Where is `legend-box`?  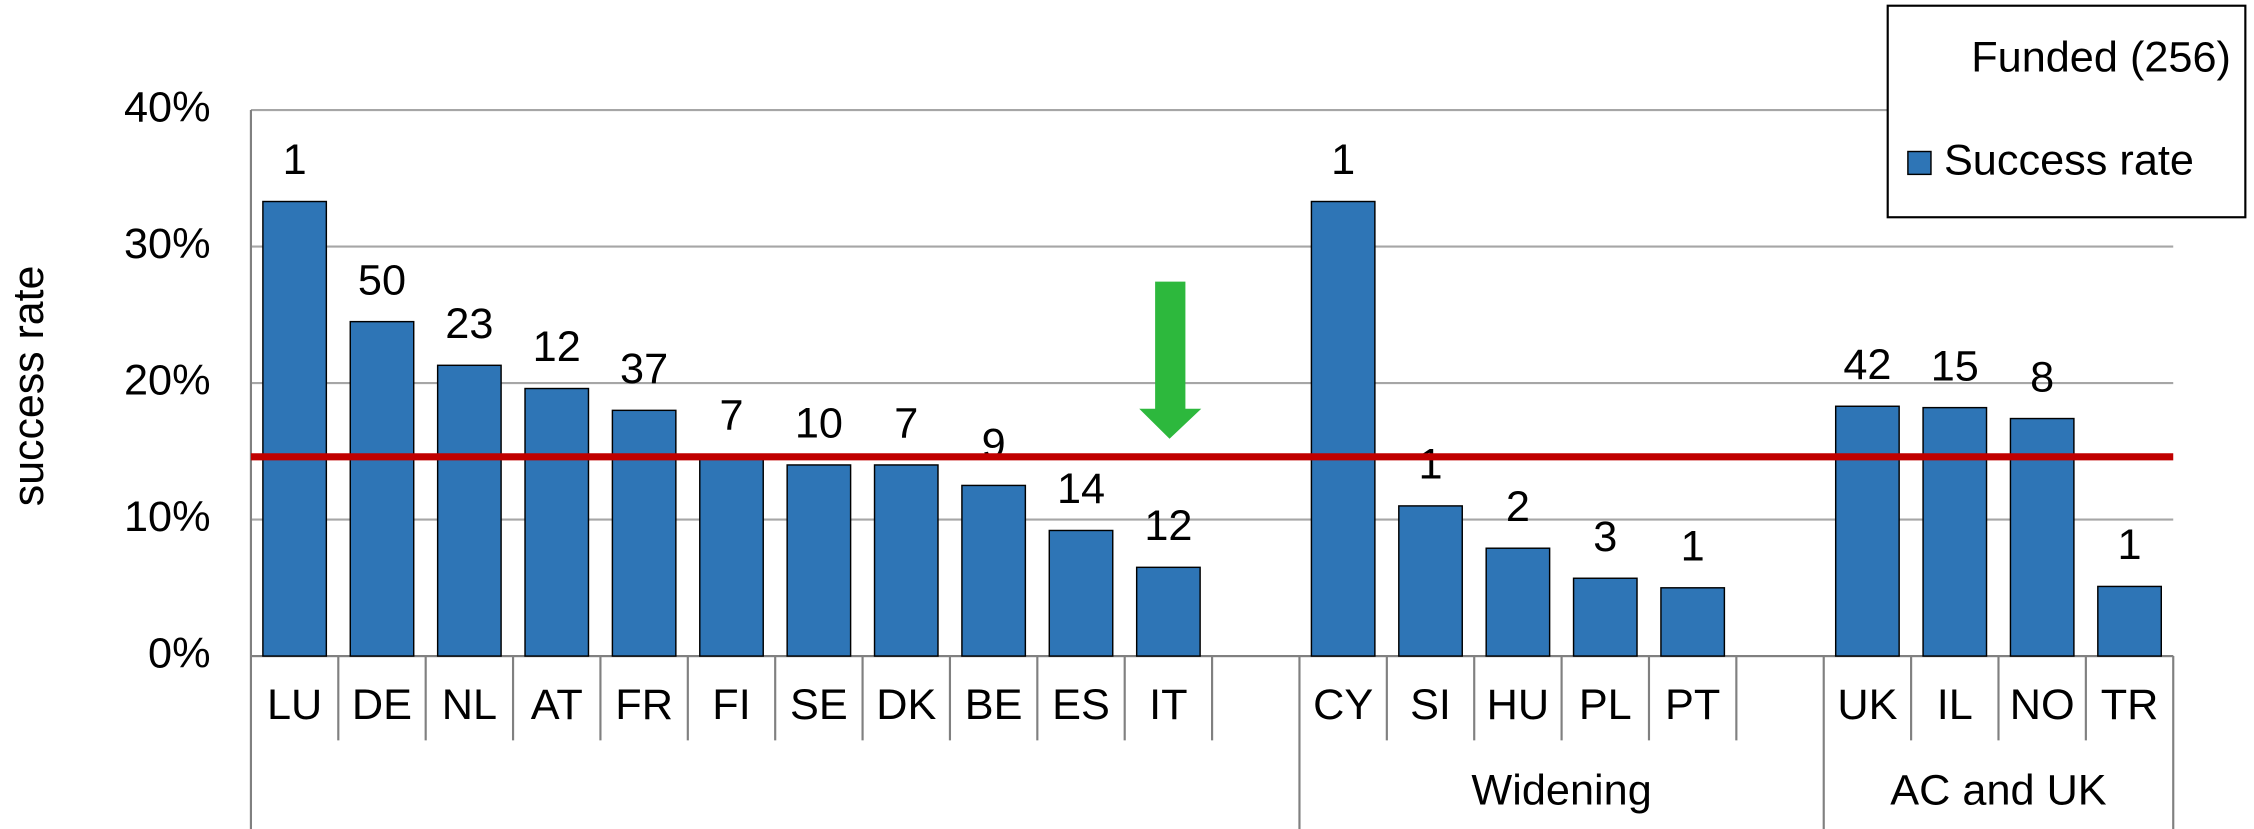 legend-box is located at coordinates (2066, 111).